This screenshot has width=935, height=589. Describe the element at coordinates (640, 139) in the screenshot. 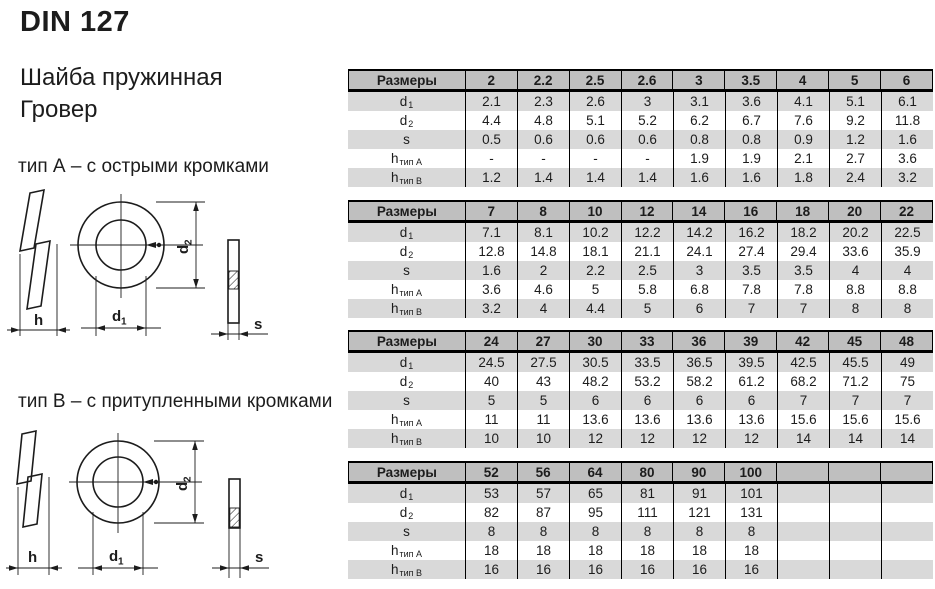

I see `table-row: s 0.5 0.6 0.6 0.6 0.8 0.8 0.9 1.2 1.6` at that location.